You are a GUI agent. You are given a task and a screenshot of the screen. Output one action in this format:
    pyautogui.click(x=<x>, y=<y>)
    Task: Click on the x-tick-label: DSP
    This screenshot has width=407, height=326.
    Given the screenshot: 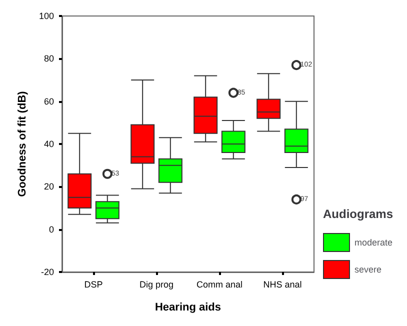 What is the action you would take?
    pyautogui.click(x=93, y=285)
    